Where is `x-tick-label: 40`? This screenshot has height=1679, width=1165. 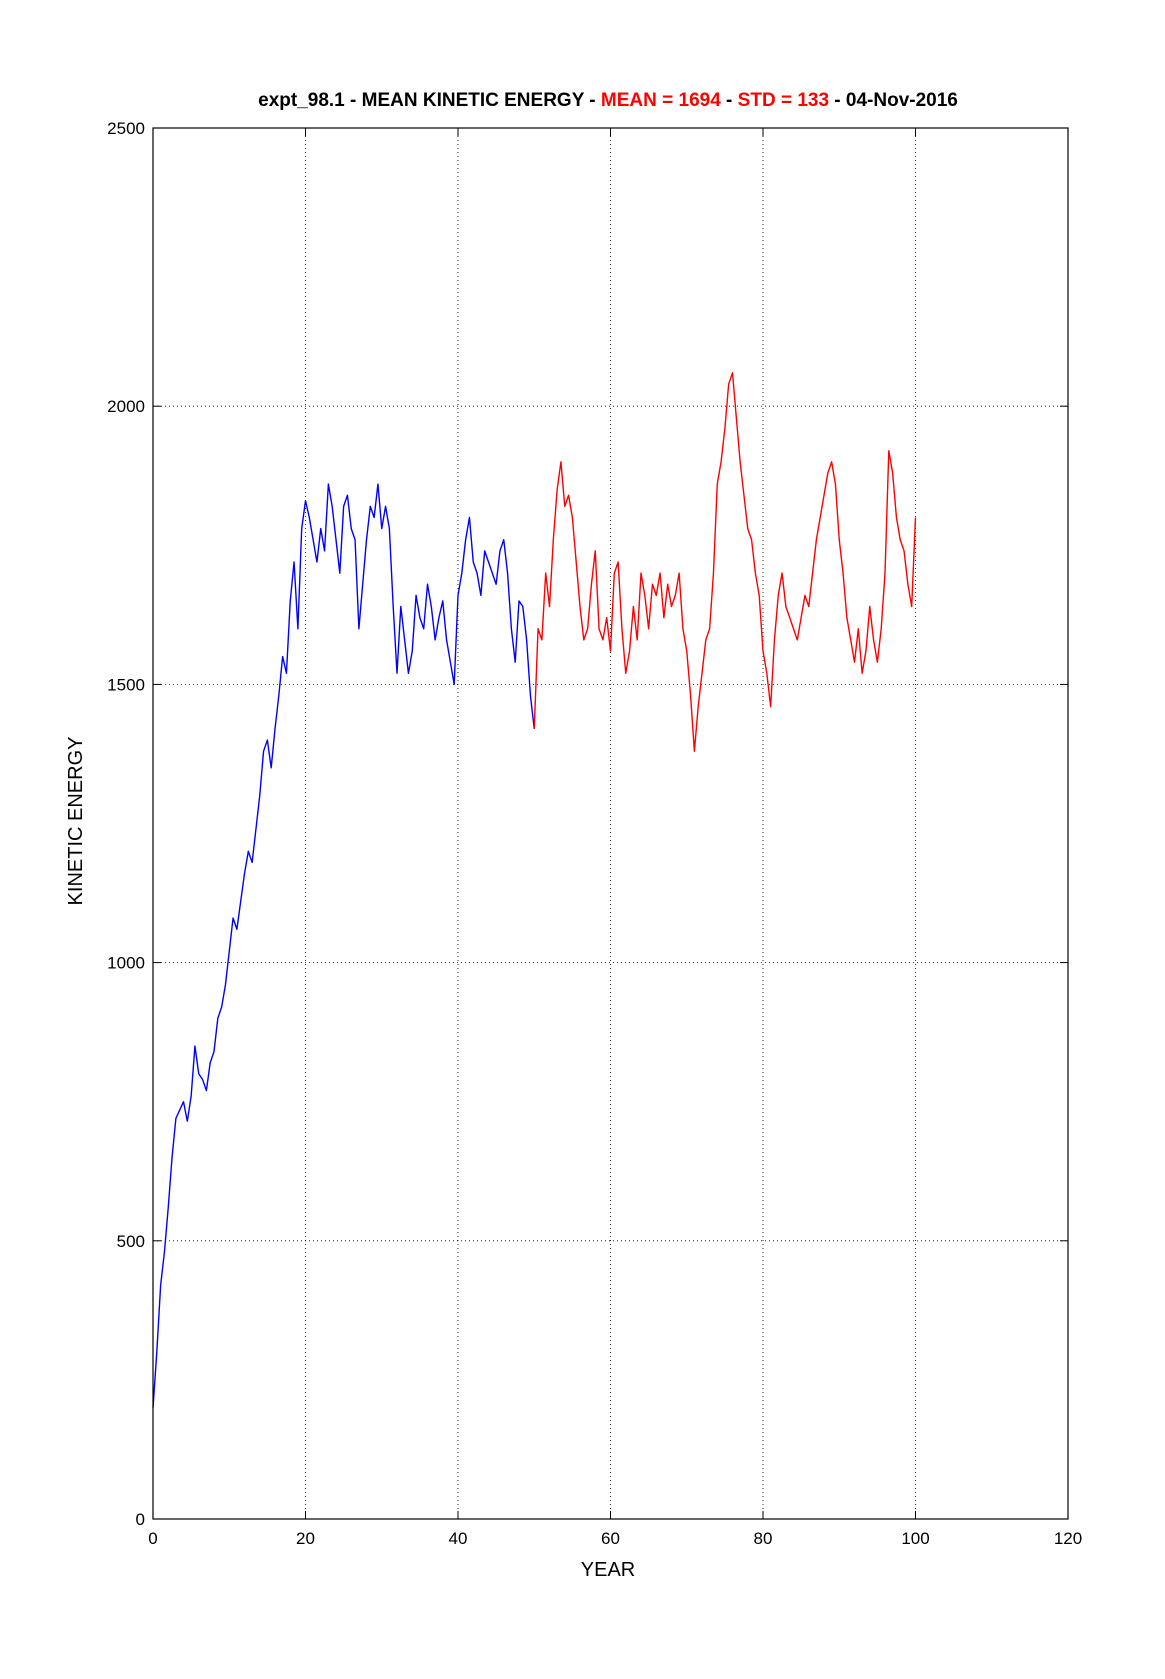
x-tick-label: 40 is located at coordinates (458, 1538).